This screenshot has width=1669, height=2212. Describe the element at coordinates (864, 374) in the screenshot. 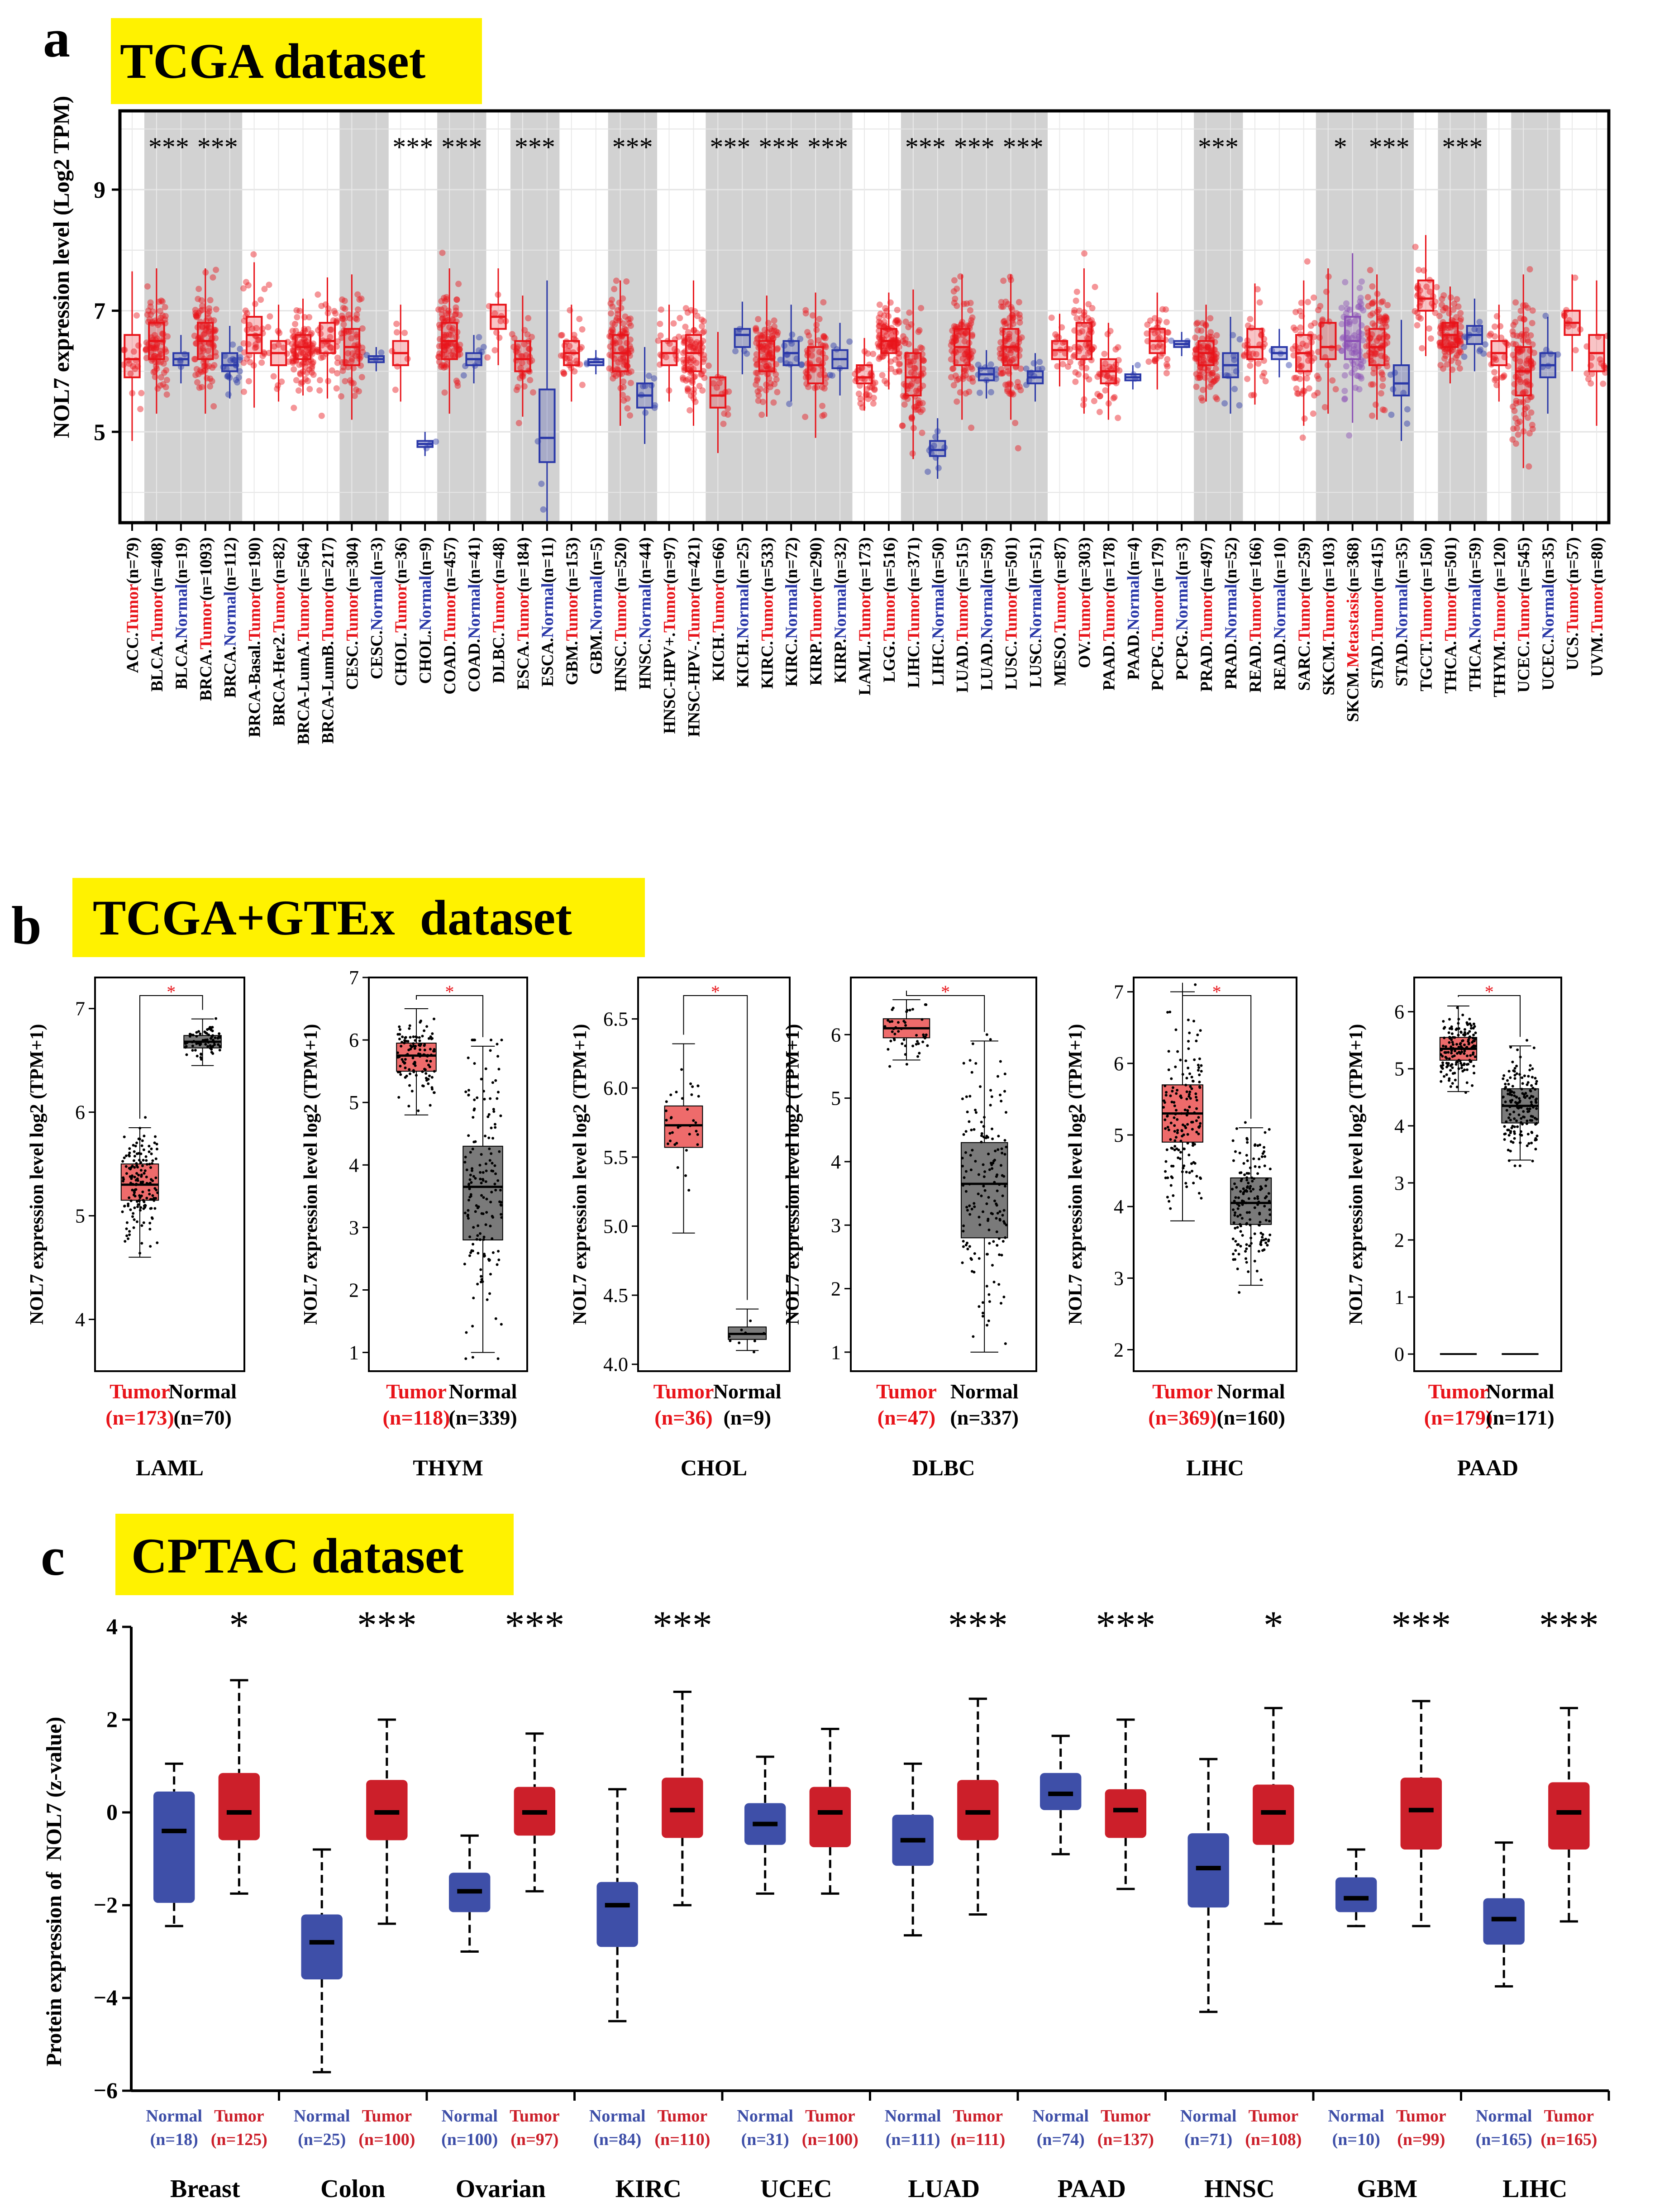

I see `box` at that location.